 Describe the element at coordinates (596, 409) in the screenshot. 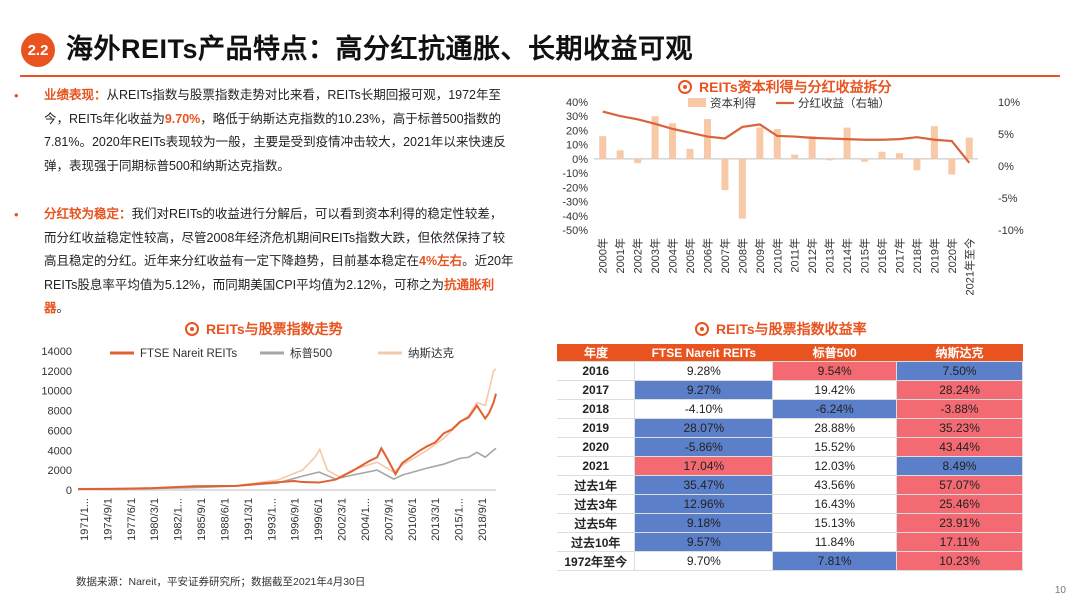

I see `table-row-label: 2018` at that location.